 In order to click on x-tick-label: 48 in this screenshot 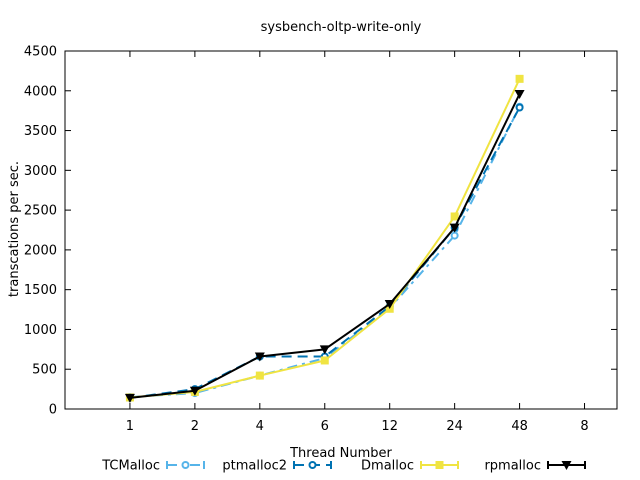, I will do `click(519, 426)`.